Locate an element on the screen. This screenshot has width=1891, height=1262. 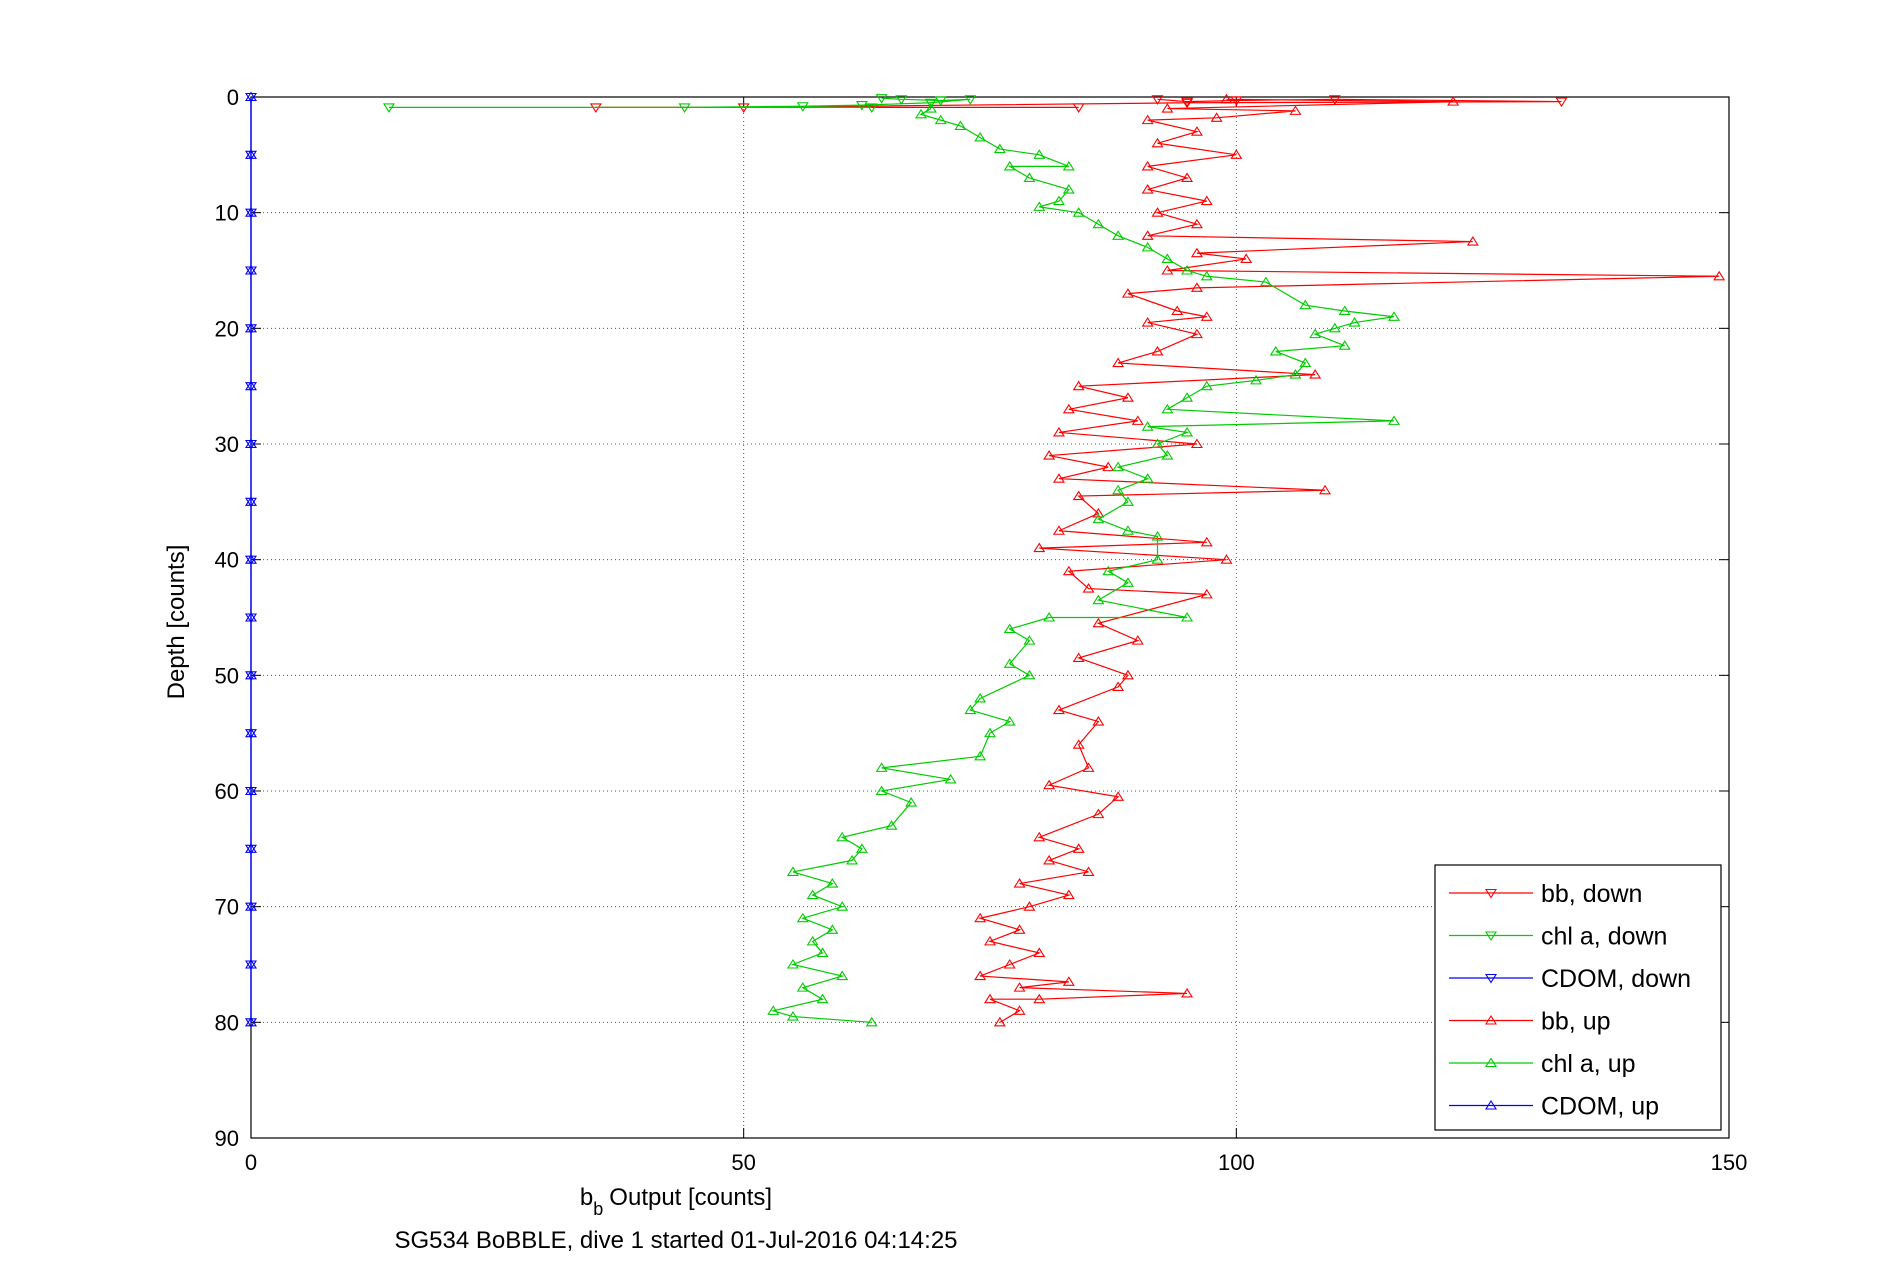
x-axis-label: bb Output [counts] is located at coordinates (676, 1201).